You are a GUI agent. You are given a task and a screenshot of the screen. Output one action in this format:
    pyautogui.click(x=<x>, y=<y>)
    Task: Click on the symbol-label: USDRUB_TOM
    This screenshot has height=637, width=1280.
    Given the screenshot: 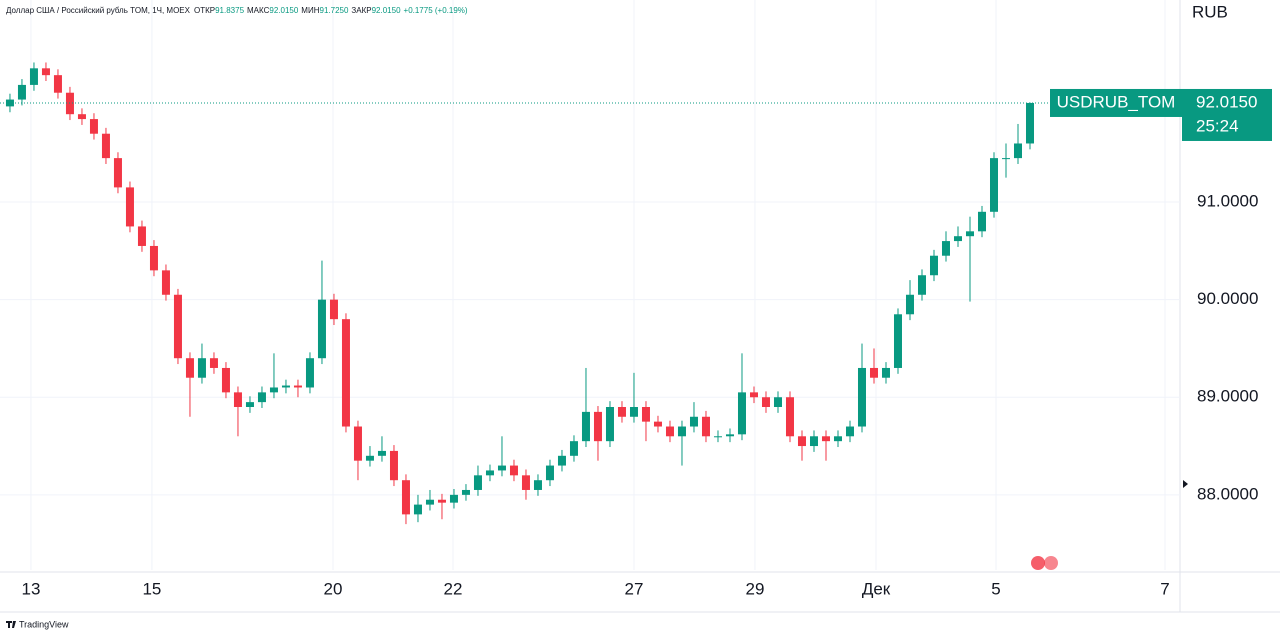 What is the action you would take?
    pyautogui.click(x=1116, y=101)
    